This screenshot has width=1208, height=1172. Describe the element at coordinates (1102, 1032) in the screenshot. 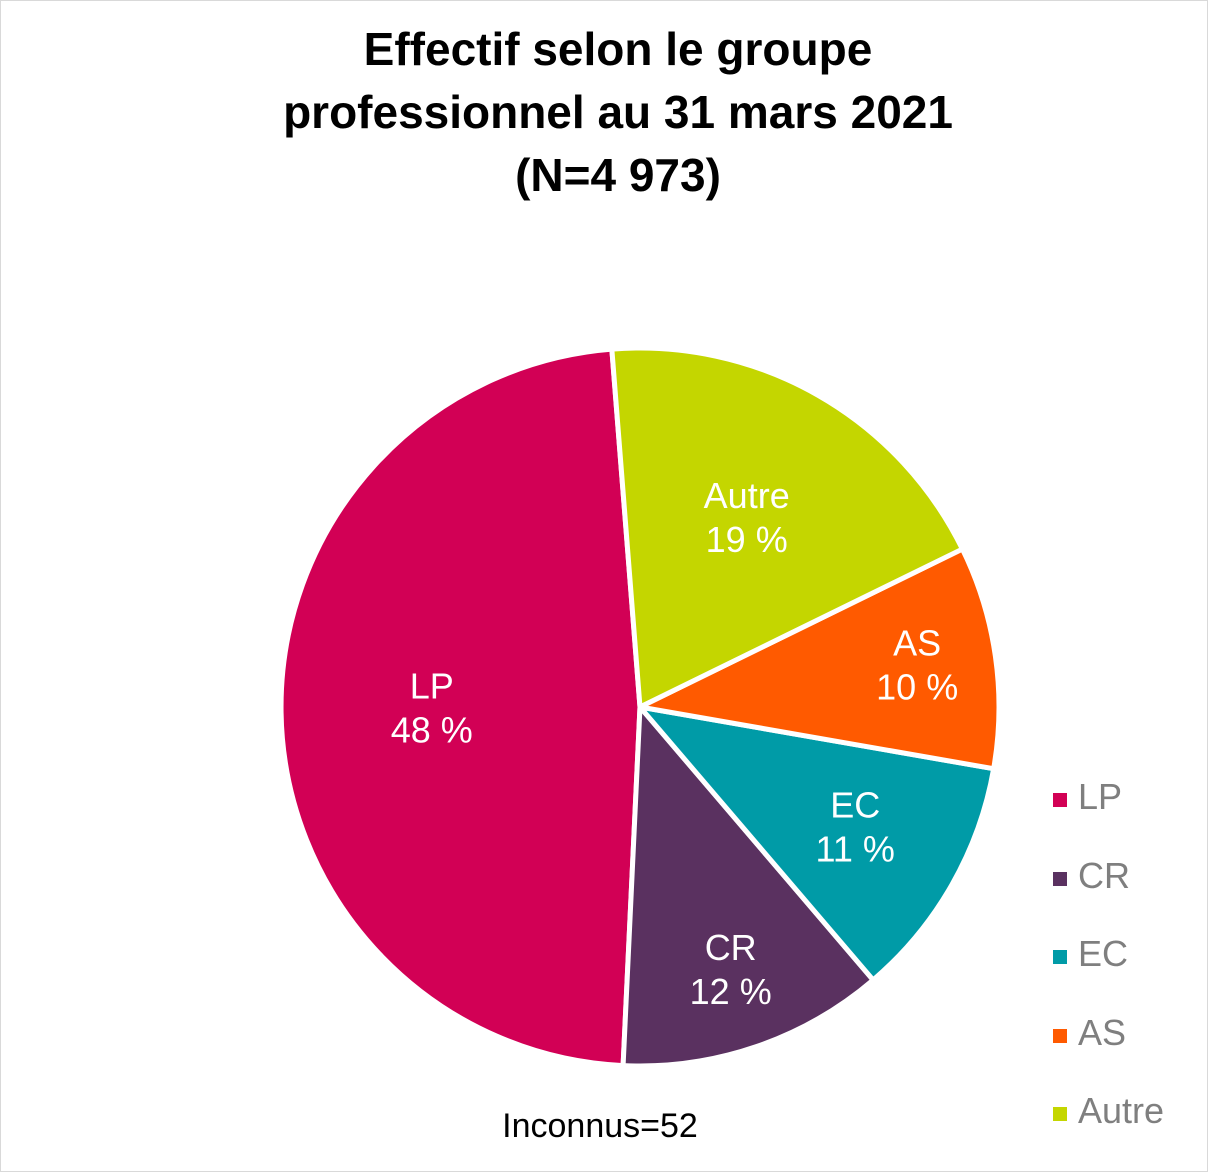

I see `legend-label-as: AS` at that location.